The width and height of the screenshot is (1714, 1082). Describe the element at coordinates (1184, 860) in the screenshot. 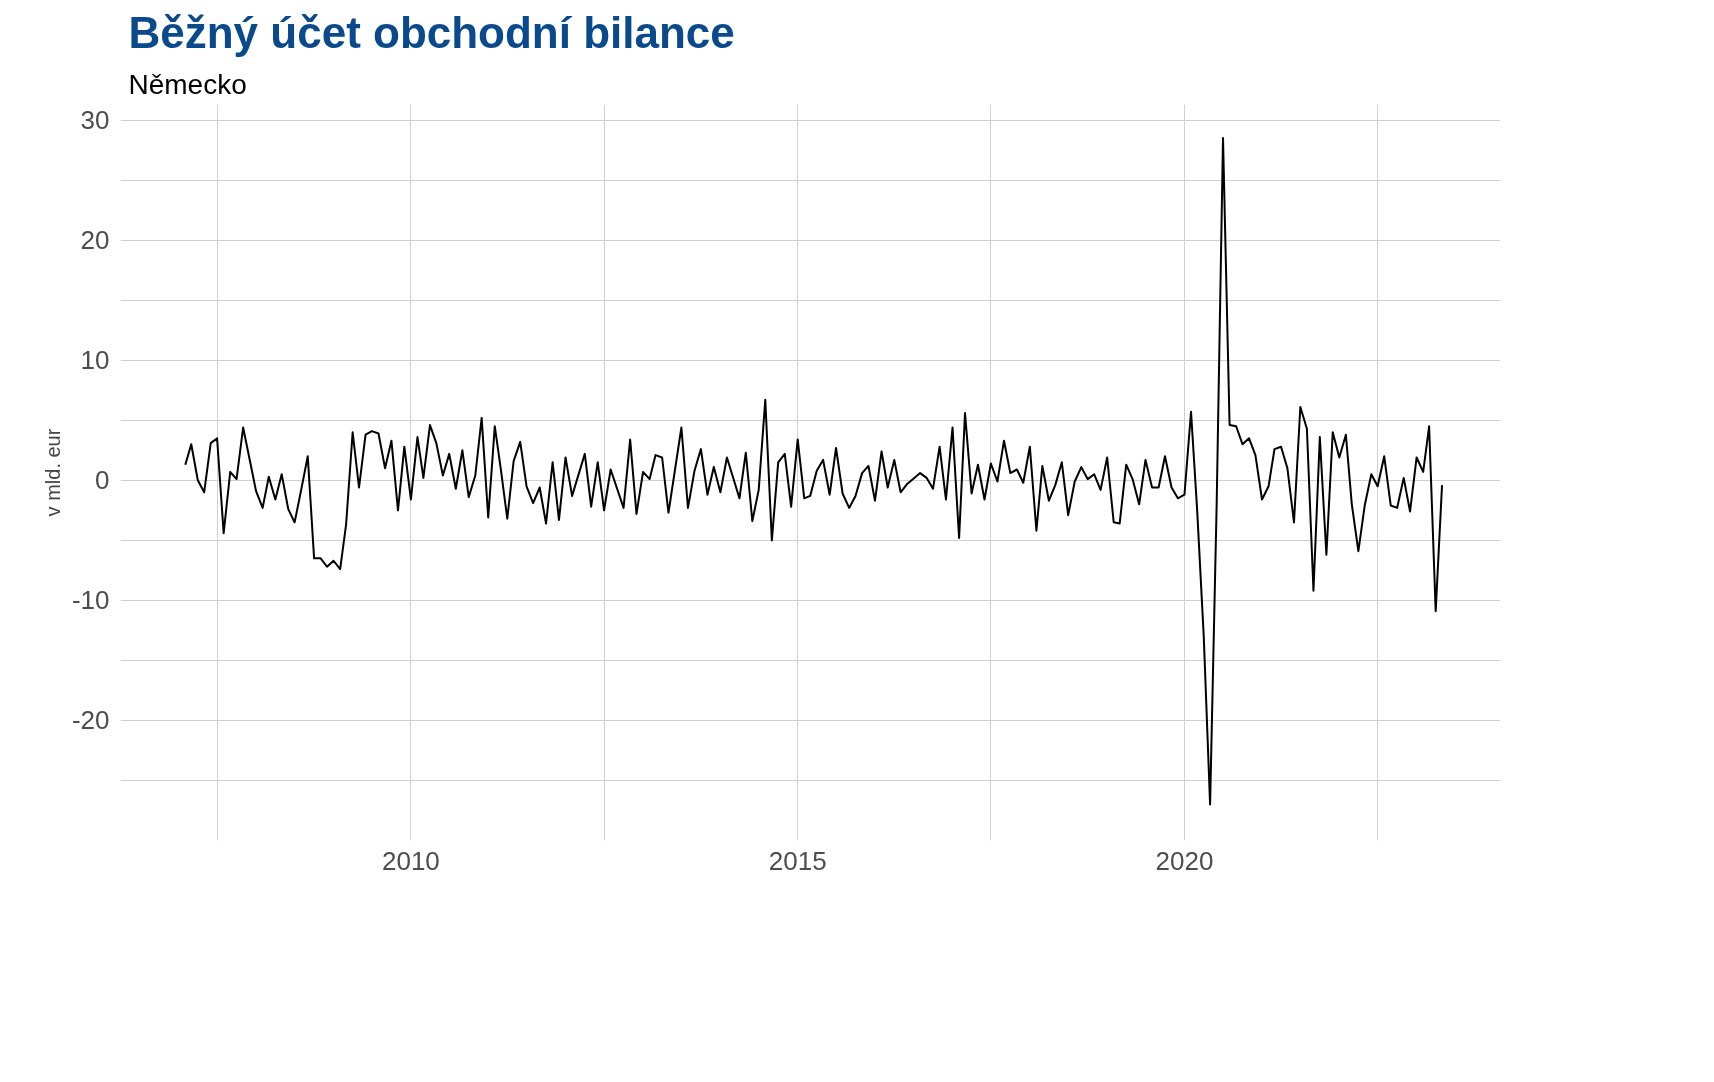

I see `x-tick-label: 2020` at that location.